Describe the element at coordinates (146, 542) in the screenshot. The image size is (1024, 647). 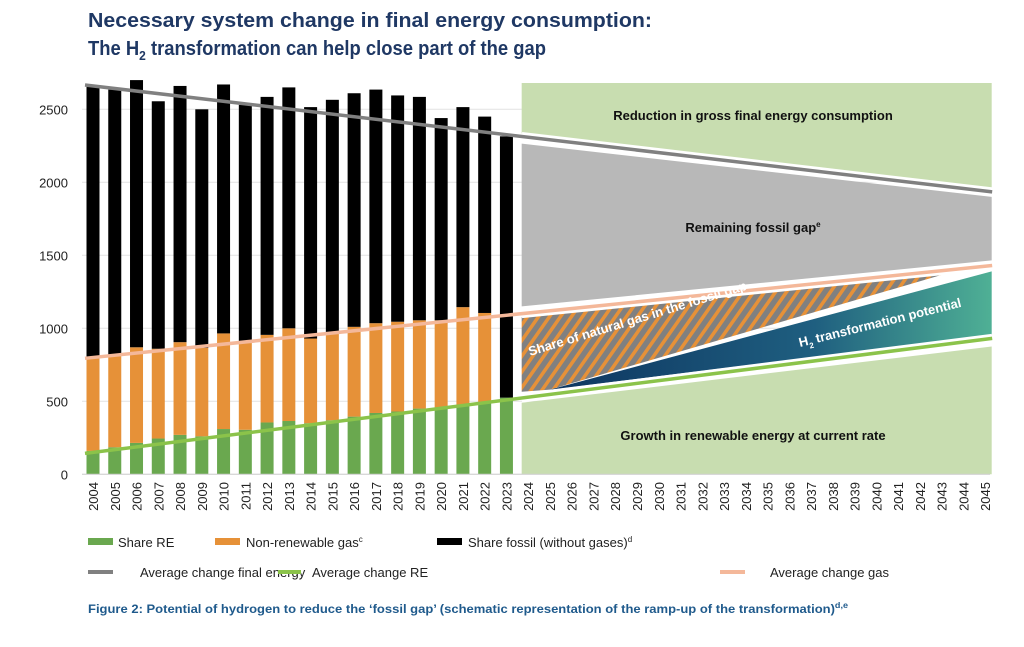
I see `legend-label-re: Share RE` at that location.